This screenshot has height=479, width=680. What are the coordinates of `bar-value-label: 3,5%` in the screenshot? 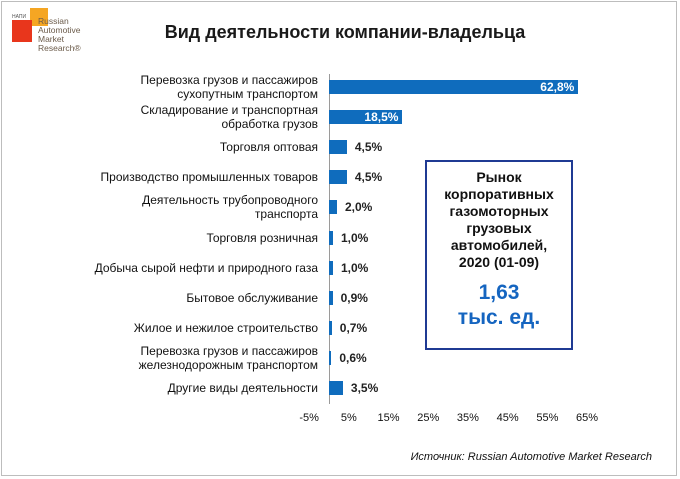 It's located at (364, 388).